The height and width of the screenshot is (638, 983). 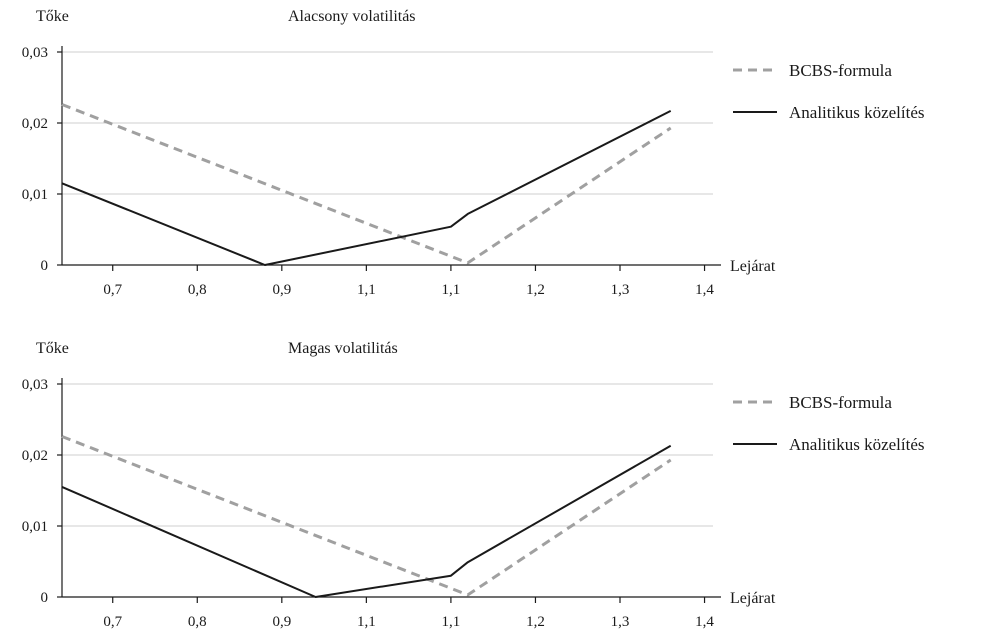 I want to click on chart-title: Magas volatilitás, so click(x=343, y=348).